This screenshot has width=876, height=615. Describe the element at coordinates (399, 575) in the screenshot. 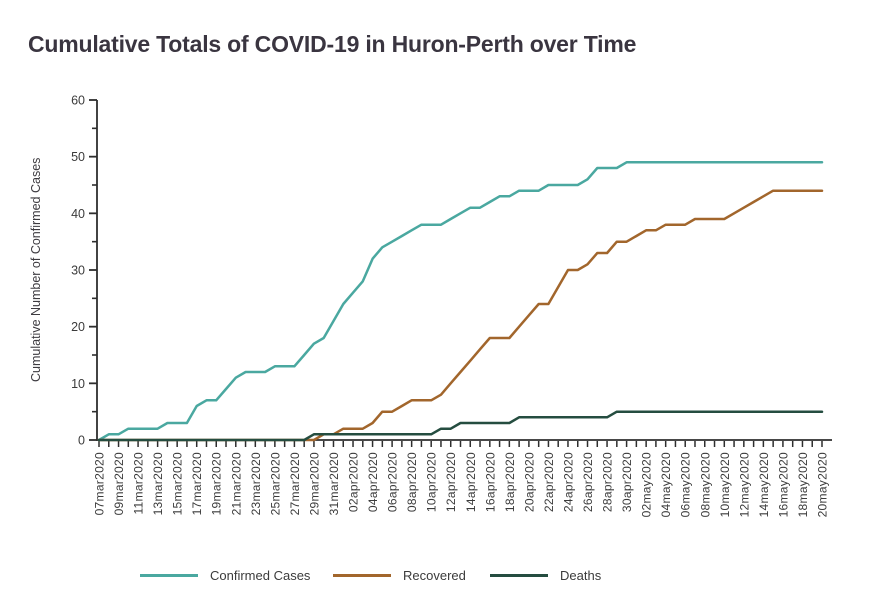

I see `legend-item-recovered: Recovered` at that location.